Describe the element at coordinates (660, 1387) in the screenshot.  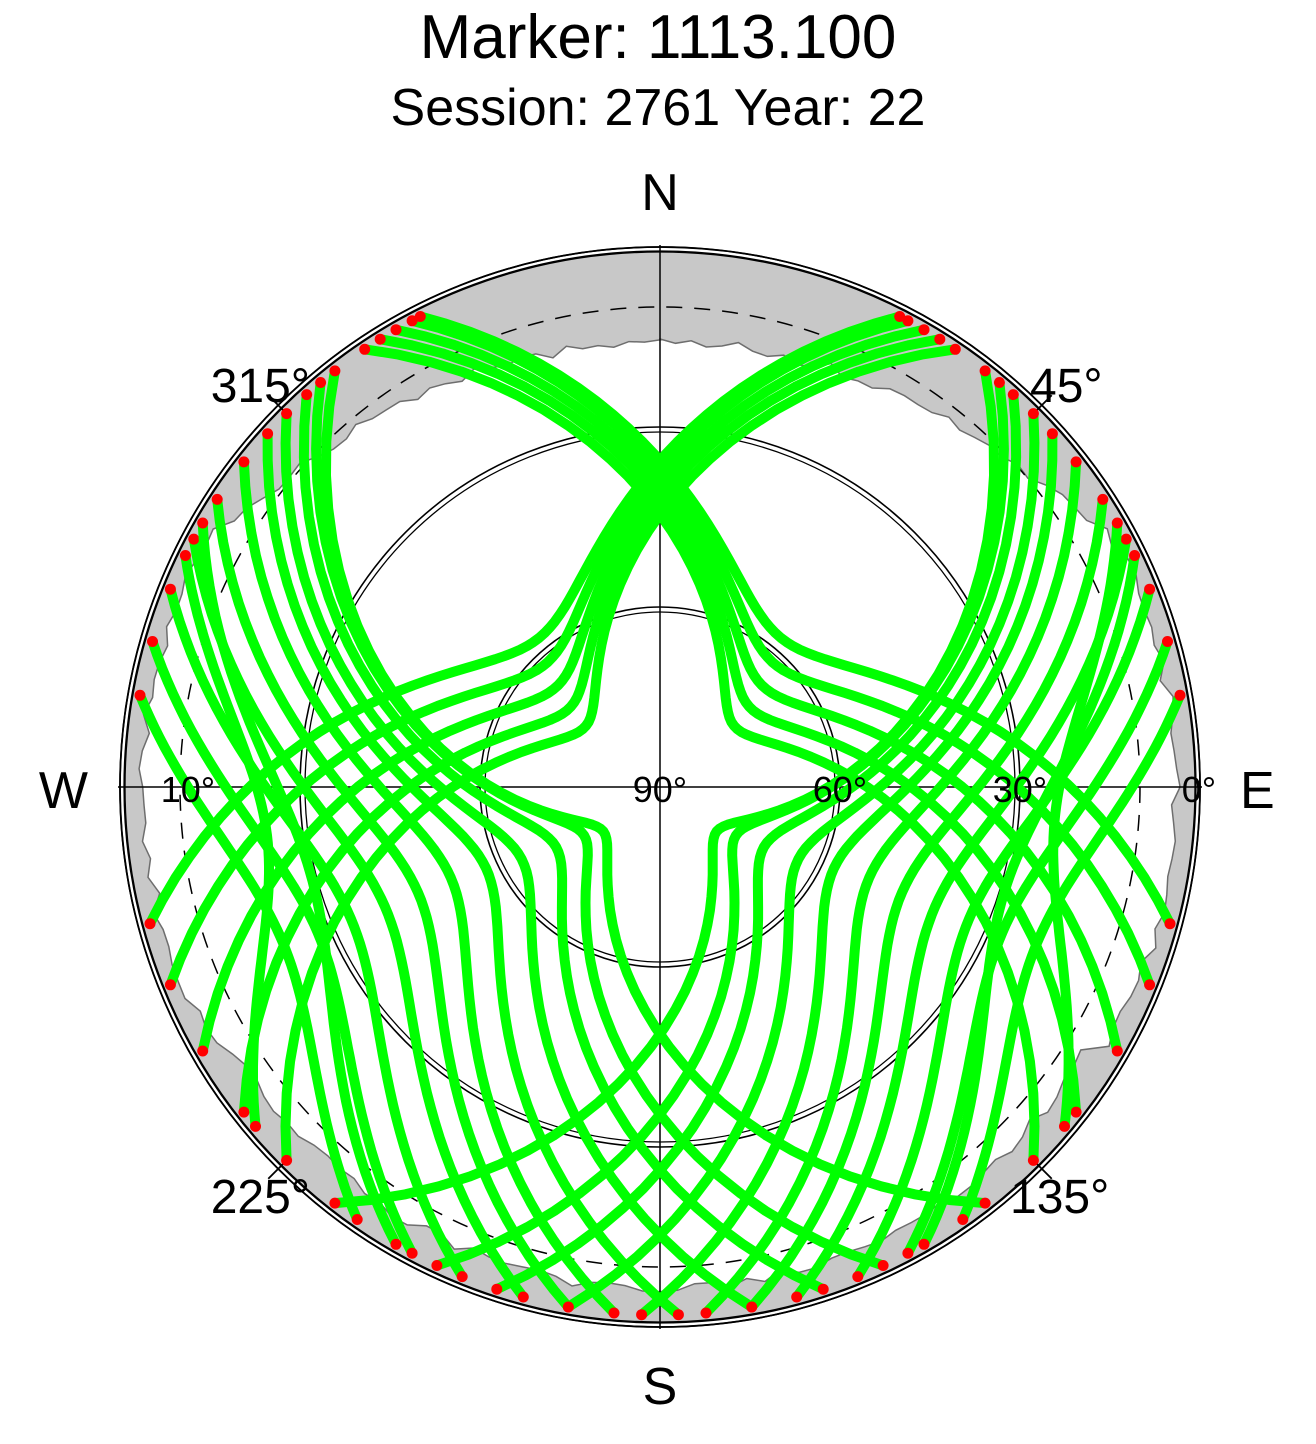
I see `direction-label-south: S` at that location.